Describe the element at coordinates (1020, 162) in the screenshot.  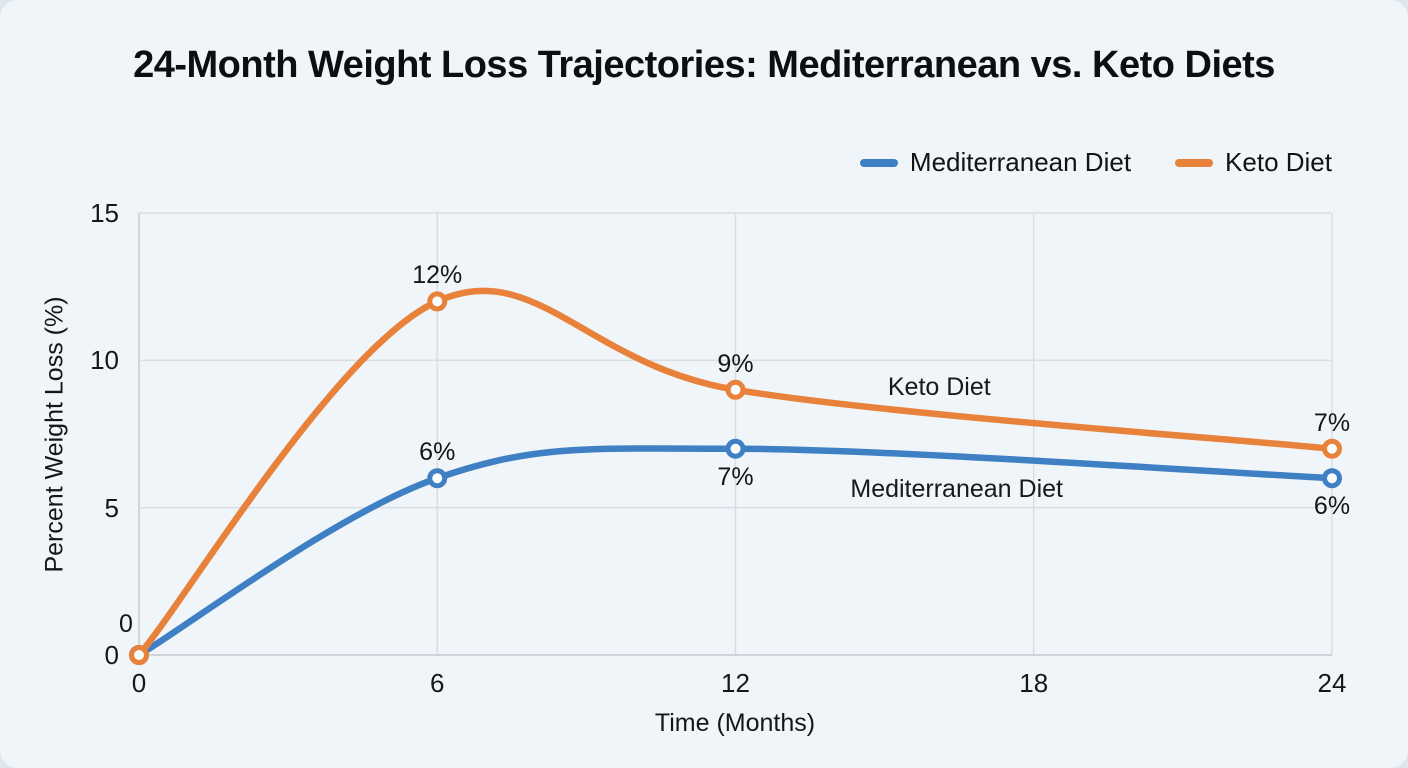
I see `legend-label-mediterranean: Mediterranean Diet` at that location.